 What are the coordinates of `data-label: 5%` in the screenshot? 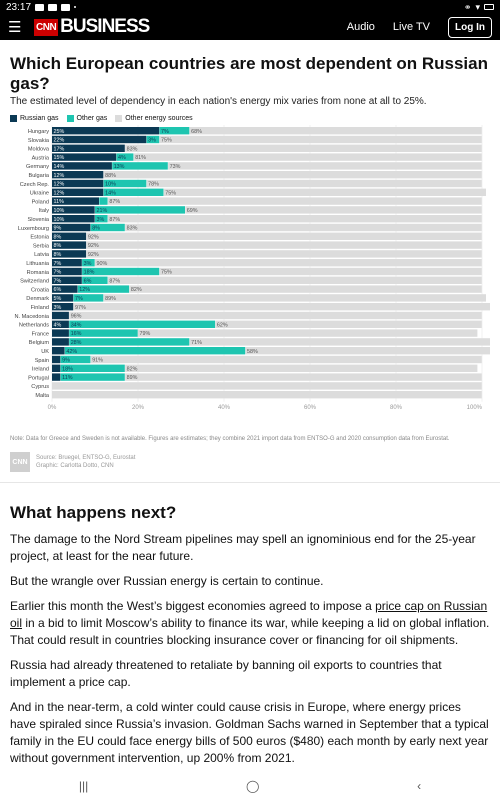 It's located at (58, 299).